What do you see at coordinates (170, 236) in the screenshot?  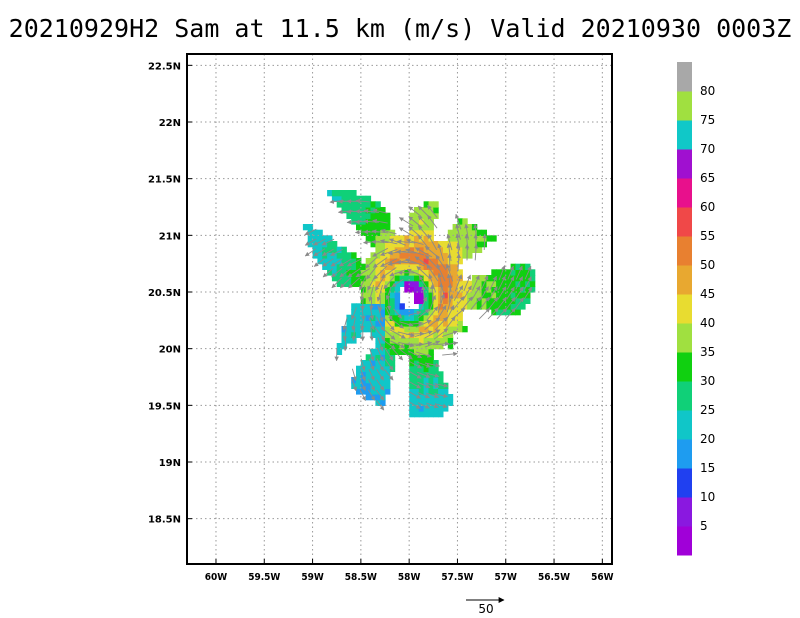 I see `y-tick-label: 21N` at bounding box center [170, 236].